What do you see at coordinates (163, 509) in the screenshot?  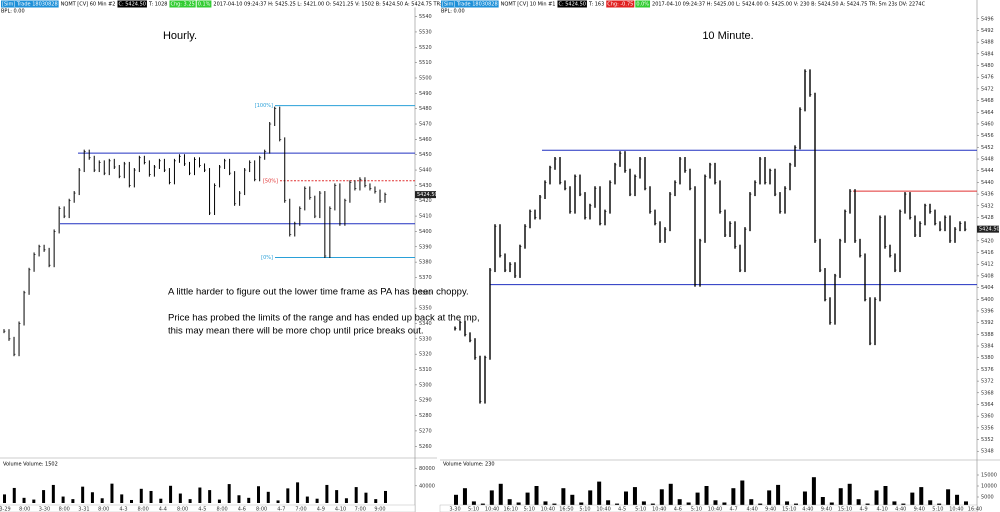 I see `time-label: 4-4` at bounding box center [163, 509].